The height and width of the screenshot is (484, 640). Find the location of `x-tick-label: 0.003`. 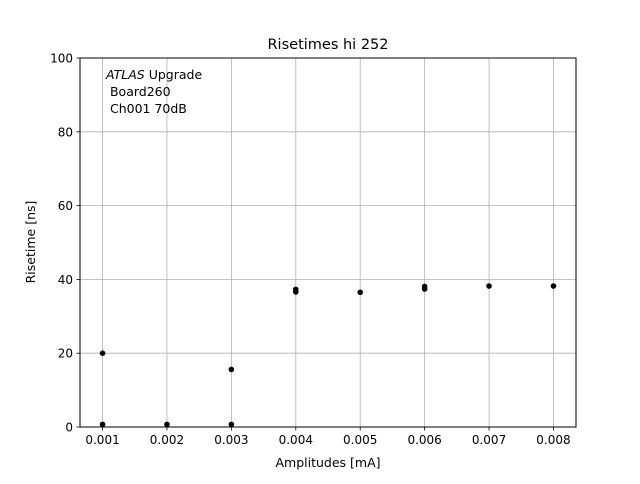

x-tick-label: 0.003 is located at coordinates (231, 440).